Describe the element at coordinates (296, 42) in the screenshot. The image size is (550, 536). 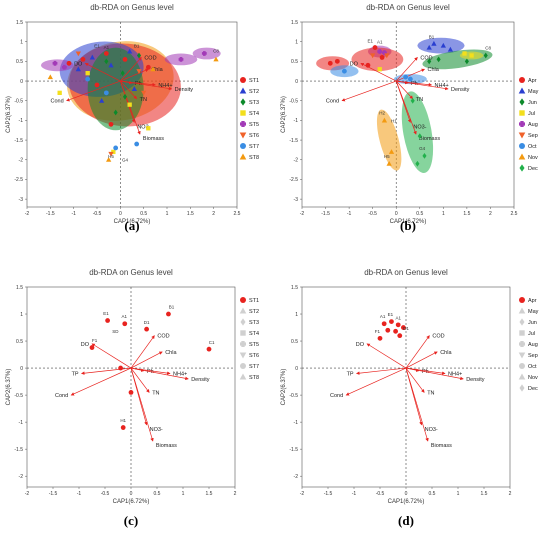
I see `y-tick-label: 1` at that location.